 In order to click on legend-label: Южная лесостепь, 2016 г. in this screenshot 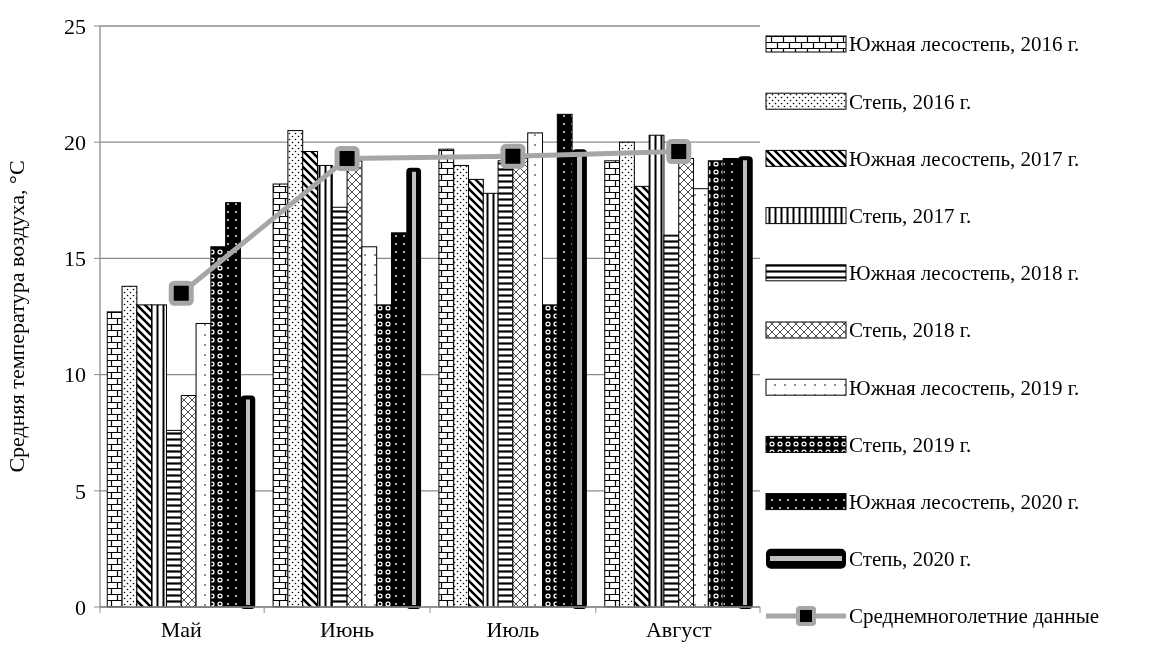, I will do `click(964, 44)`.